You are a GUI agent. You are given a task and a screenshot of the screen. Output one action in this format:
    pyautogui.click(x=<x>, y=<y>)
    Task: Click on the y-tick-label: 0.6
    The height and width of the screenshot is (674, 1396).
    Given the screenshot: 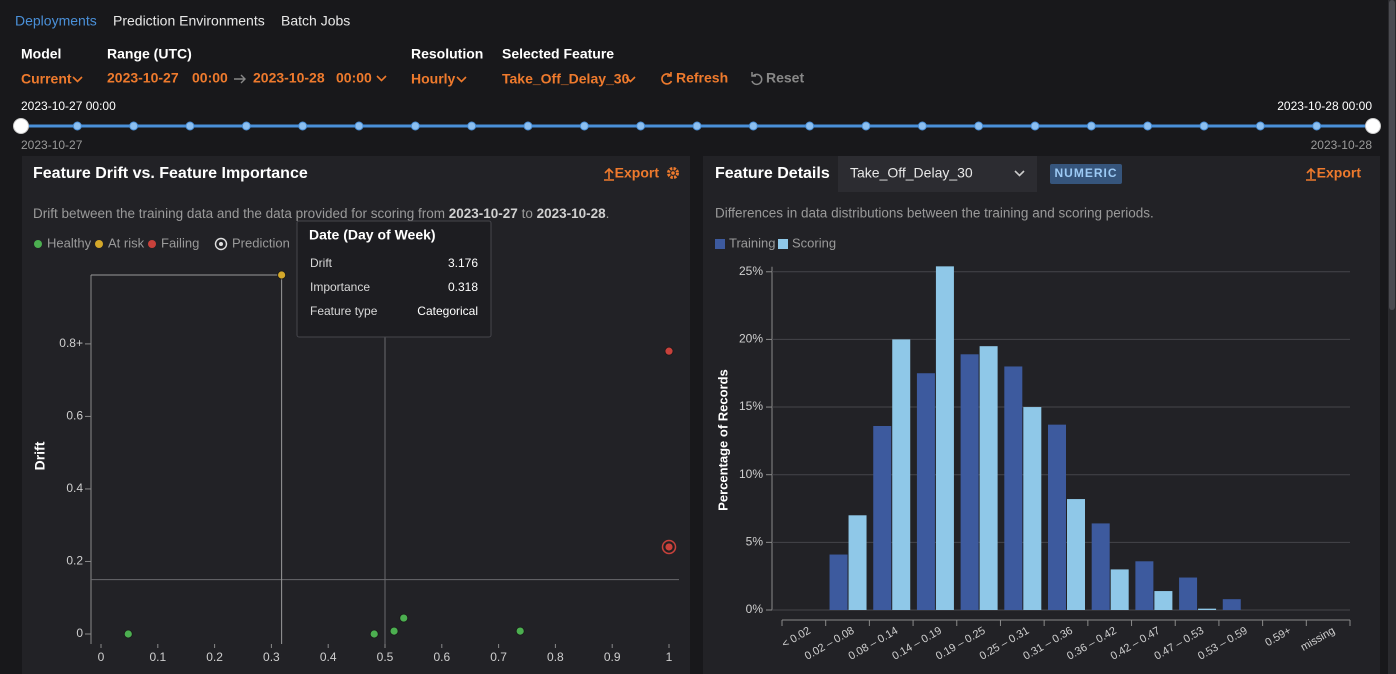 What is the action you would take?
    pyautogui.click(x=74, y=416)
    